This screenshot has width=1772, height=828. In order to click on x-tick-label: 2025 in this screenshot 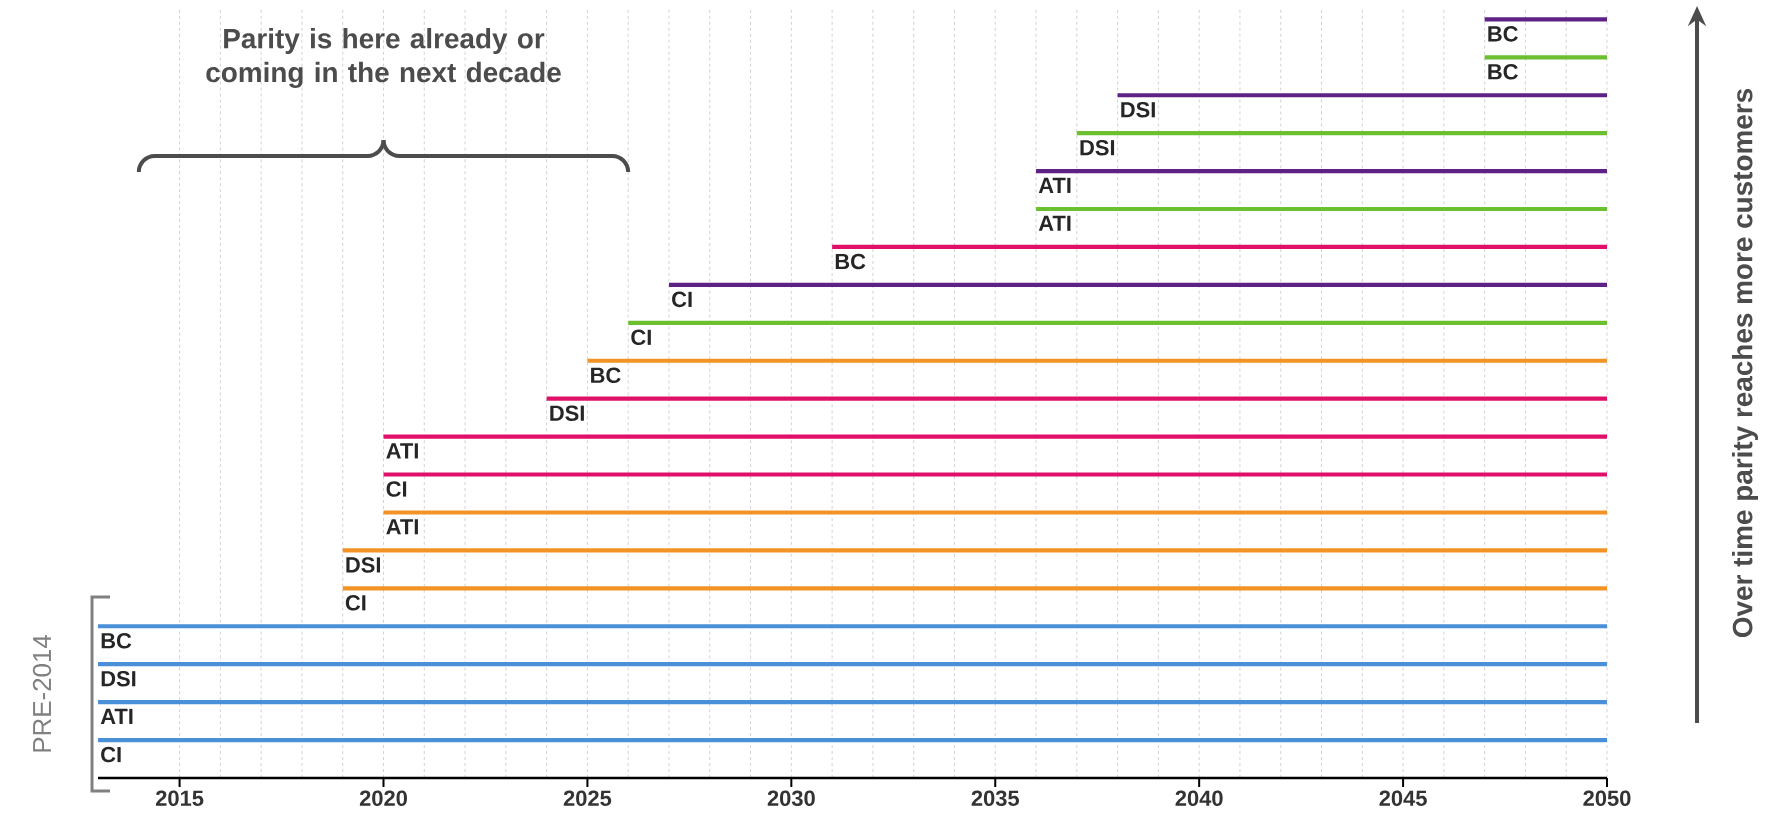, I will do `click(587, 798)`.